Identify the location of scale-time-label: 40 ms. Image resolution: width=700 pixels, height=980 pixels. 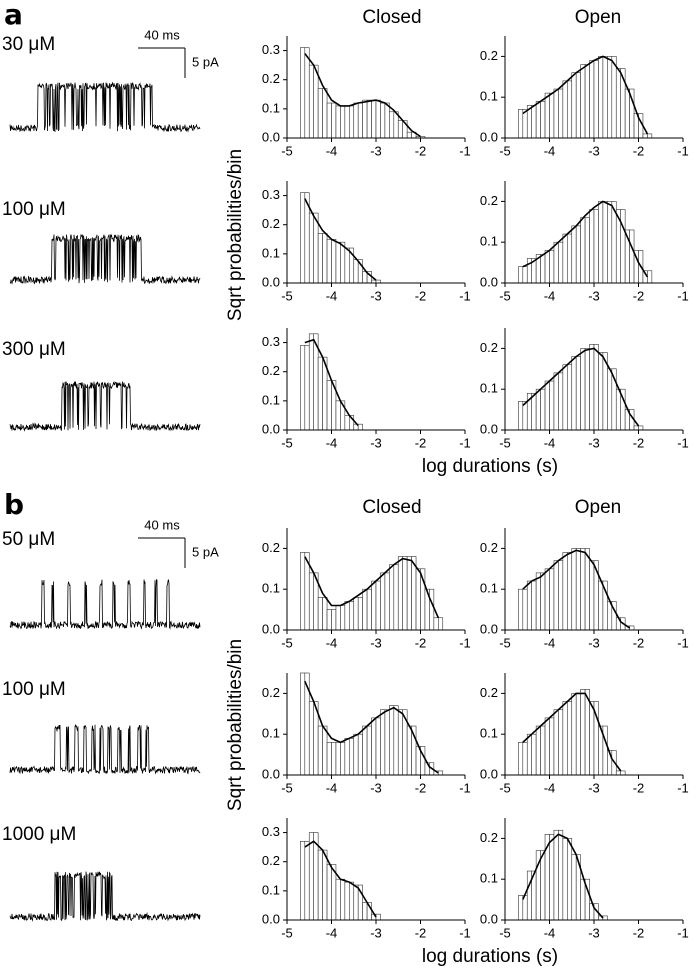
(162, 524).